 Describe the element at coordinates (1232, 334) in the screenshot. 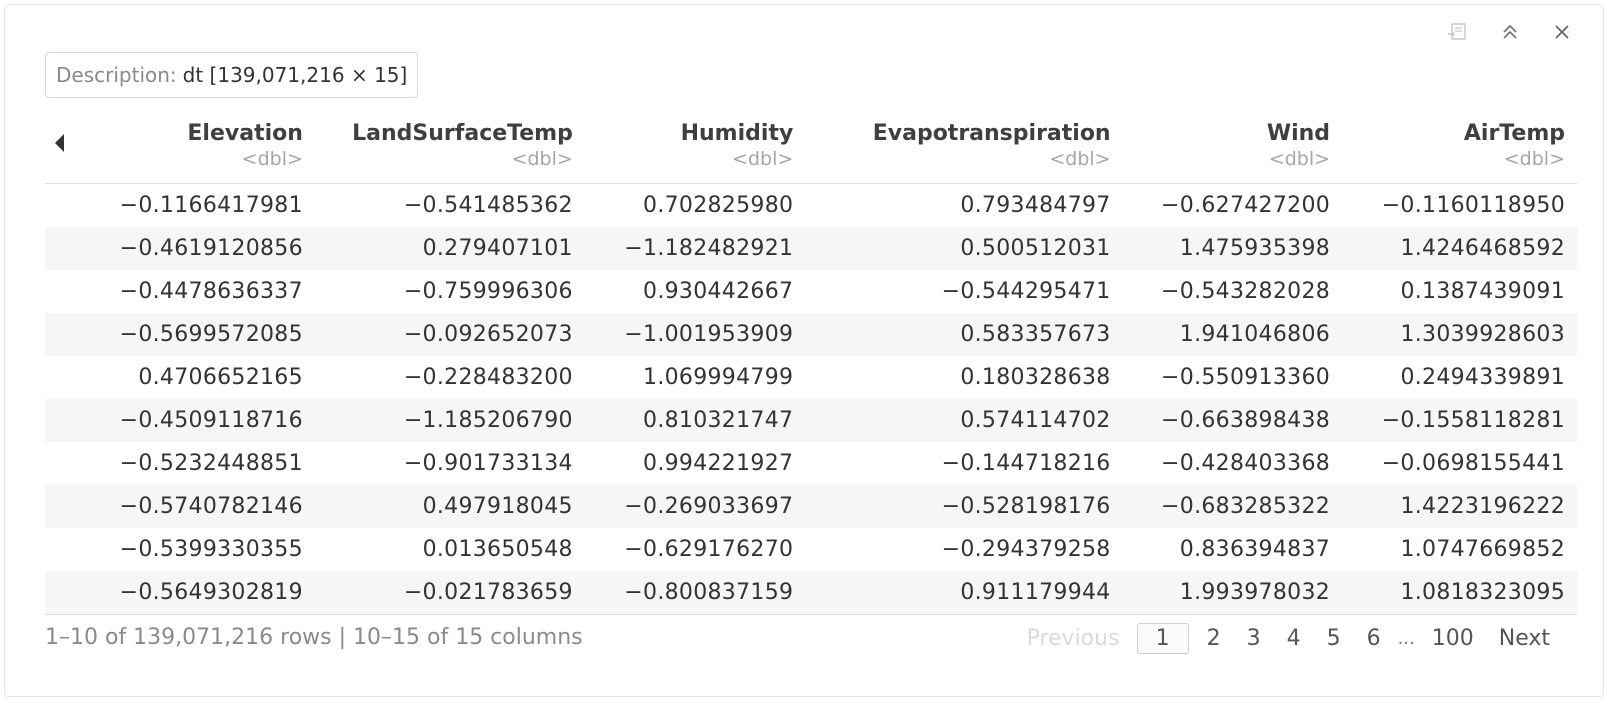

I see `table-cell: 1.941046806` at that location.